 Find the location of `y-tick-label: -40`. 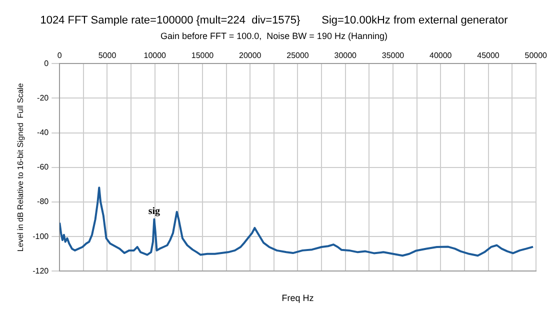

y-tick-label: -40 is located at coordinates (43, 133).